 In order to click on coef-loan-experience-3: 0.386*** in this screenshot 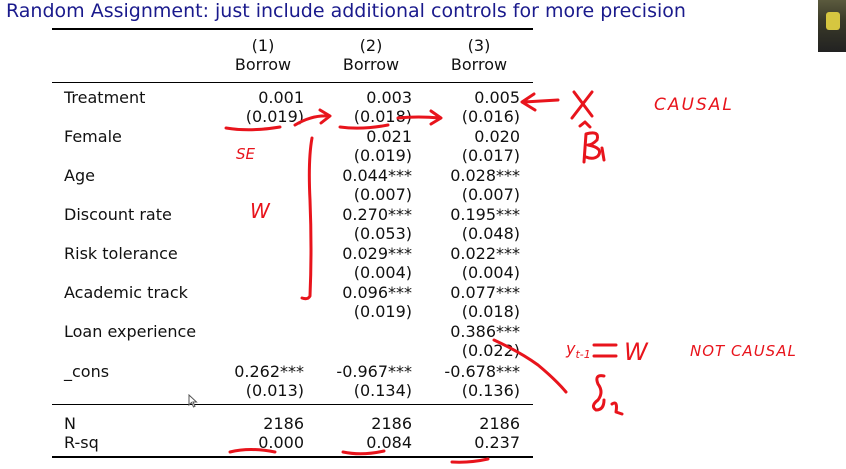, I will do `click(485, 331)`.